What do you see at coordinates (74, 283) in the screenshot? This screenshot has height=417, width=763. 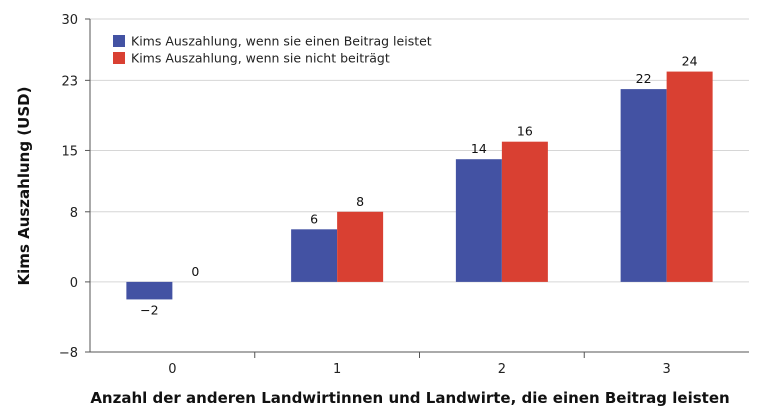 I see `y-tick-label: 0` at bounding box center [74, 283].